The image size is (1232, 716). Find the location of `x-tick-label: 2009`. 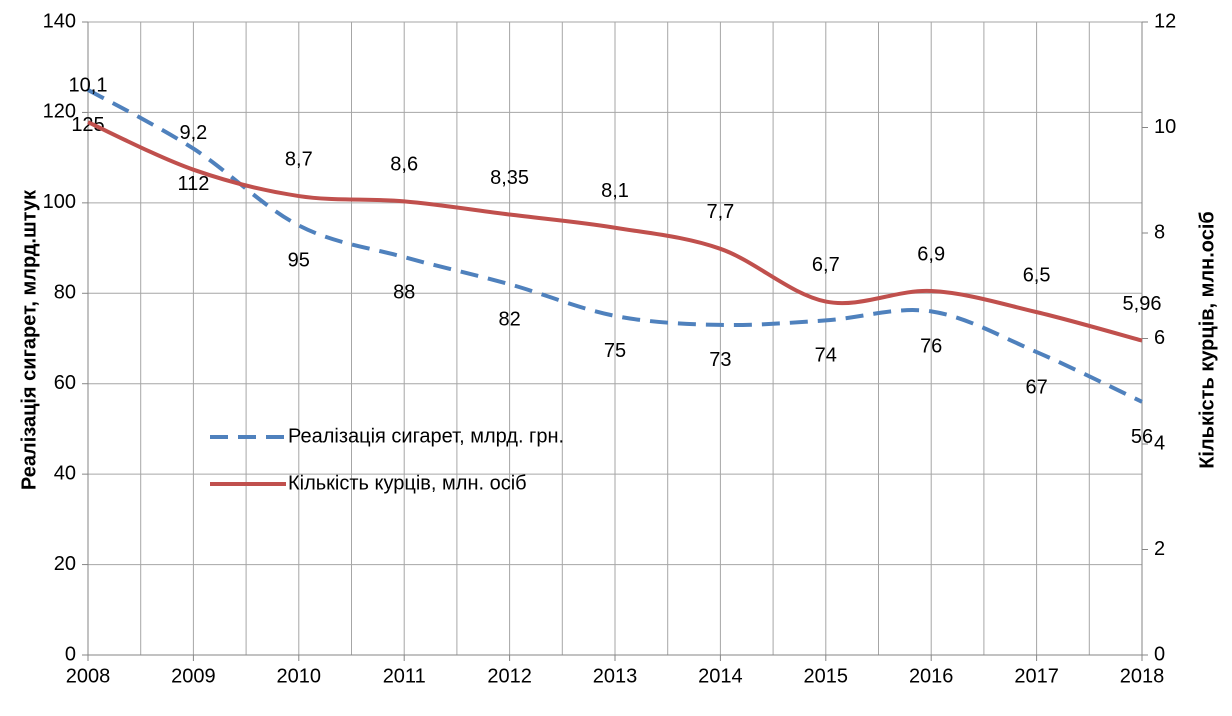

x-tick-label: 2009 is located at coordinates (193, 676).